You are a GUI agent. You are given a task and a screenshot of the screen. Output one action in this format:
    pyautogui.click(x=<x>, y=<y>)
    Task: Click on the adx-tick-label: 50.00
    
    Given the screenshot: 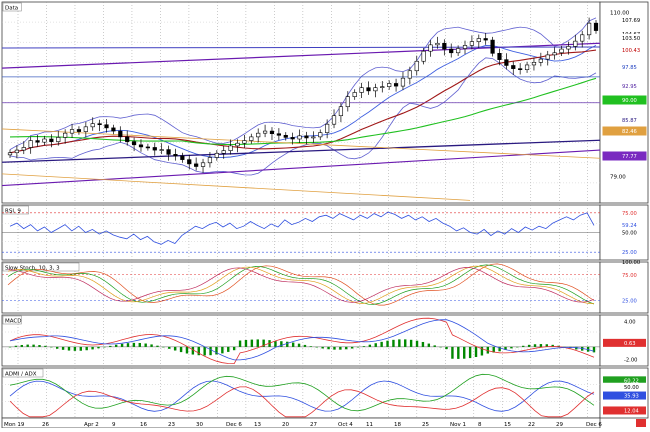 What is the action you would take?
    pyautogui.click(x=631, y=388)
    